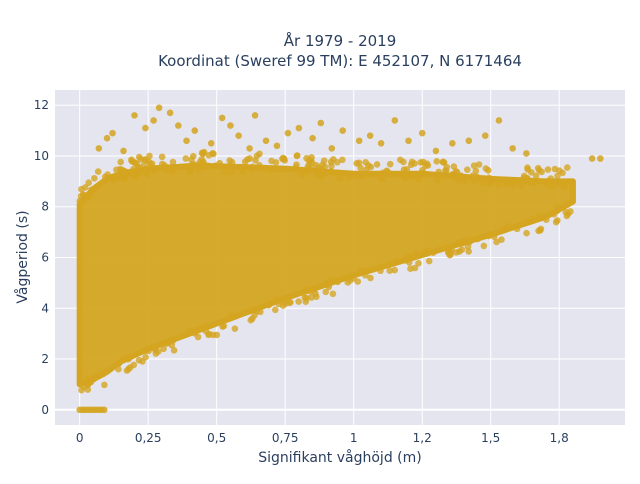 This screenshot has width=640, height=484. I want to click on y-tick-labels: 0 2 4 6 8 10 12, so click(41, 257).